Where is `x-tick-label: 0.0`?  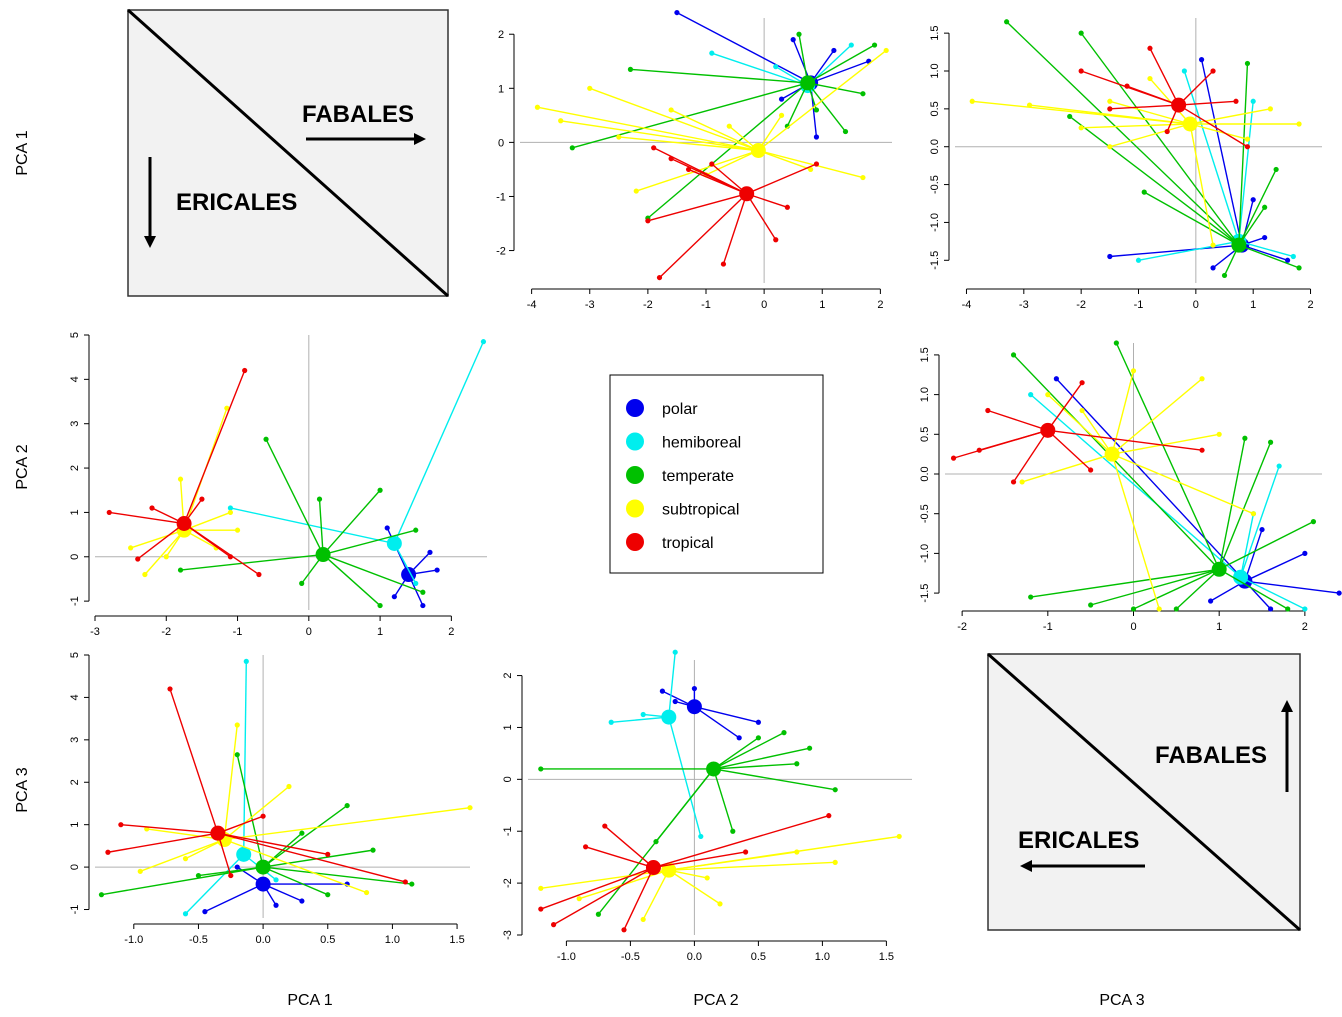 x-tick-label: 0.0 is located at coordinates (694, 957).